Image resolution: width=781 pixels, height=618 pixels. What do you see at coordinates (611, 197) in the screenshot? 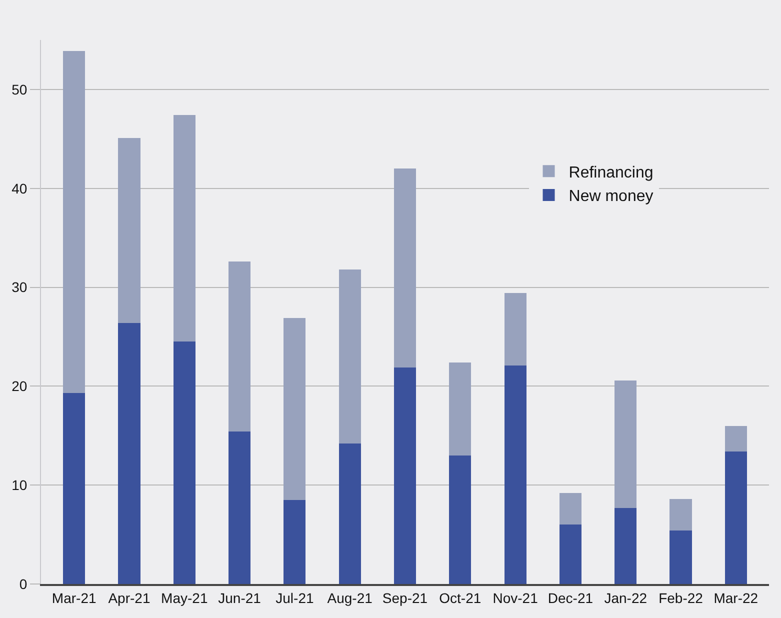
I see `legend-label: New money` at bounding box center [611, 197].